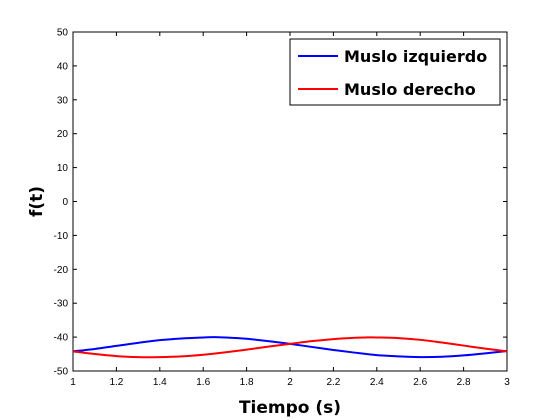 Image resolution: width=560 pixels, height=420 pixels. Describe the element at coordinates (73, 382) in the screenshot. I see `x-tick-label: 1` at that location.